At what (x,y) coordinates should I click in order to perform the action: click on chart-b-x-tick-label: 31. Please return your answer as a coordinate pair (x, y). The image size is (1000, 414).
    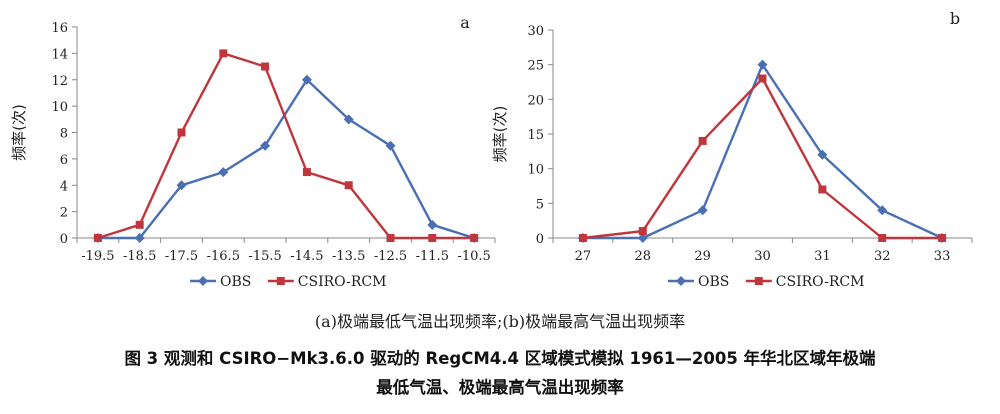
    Looking at the image, I should click on (822, 256).